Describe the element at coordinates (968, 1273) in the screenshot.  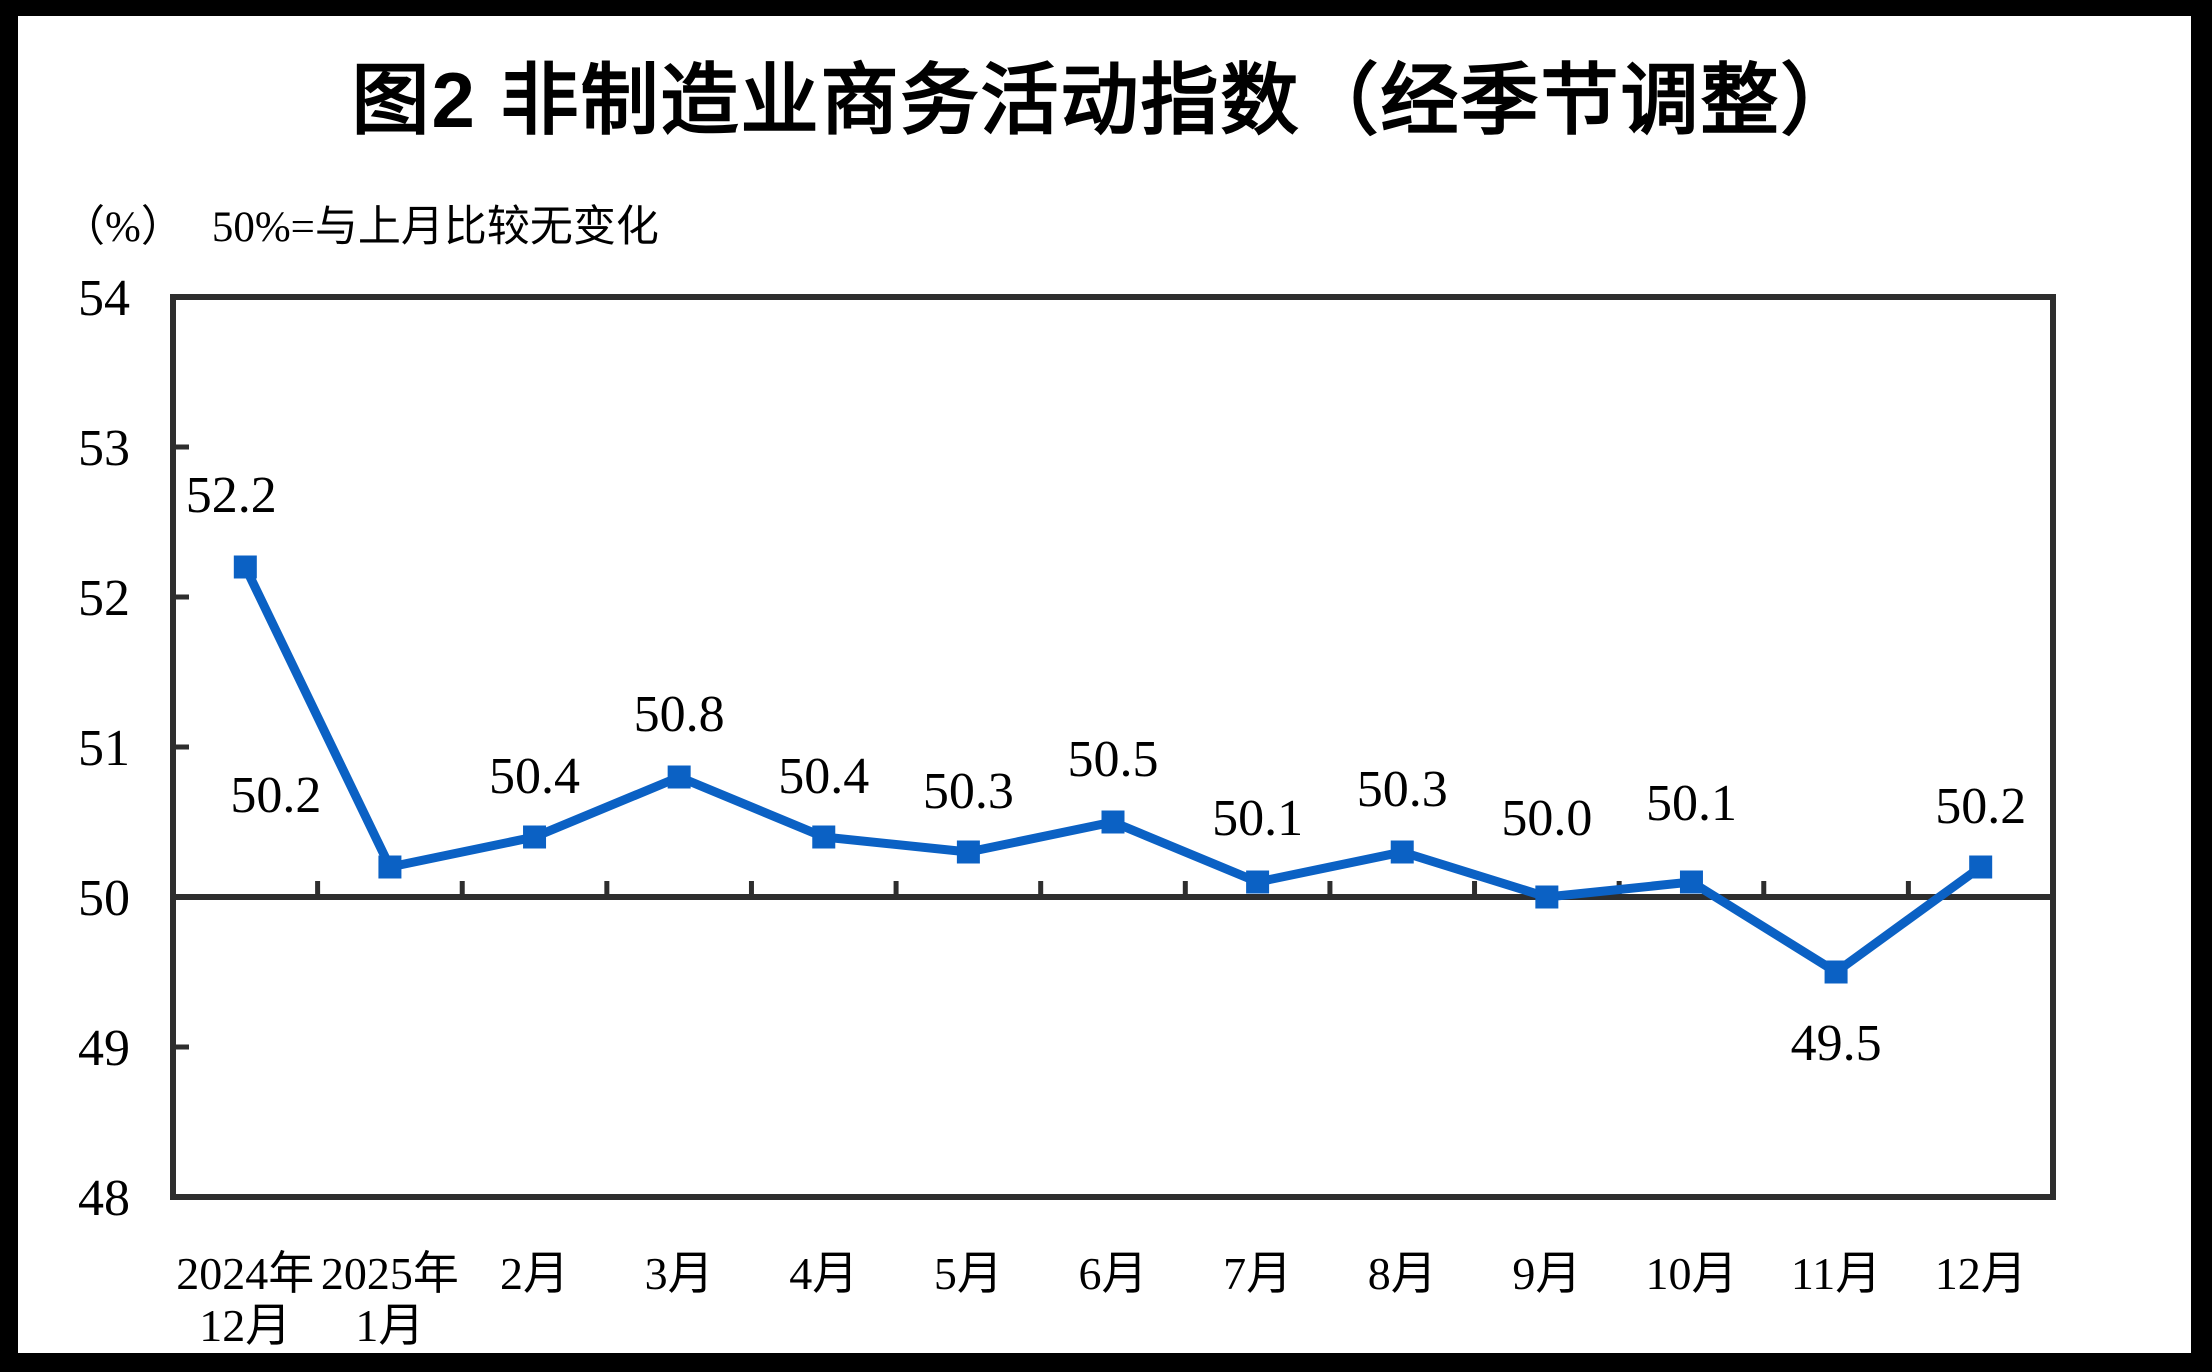
I see `x-axis-label: 5月` at that location.